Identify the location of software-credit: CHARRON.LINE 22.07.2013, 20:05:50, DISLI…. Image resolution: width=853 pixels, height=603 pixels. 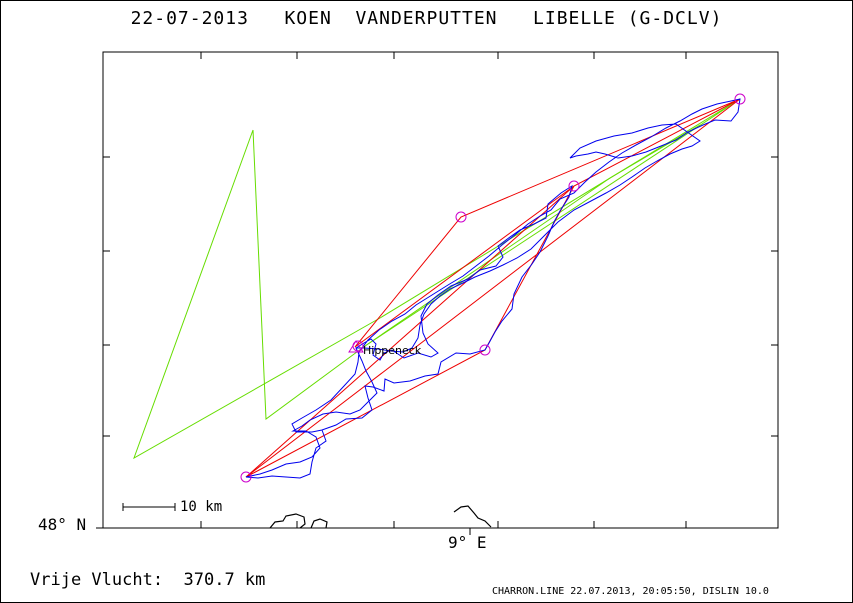
(630, 591).